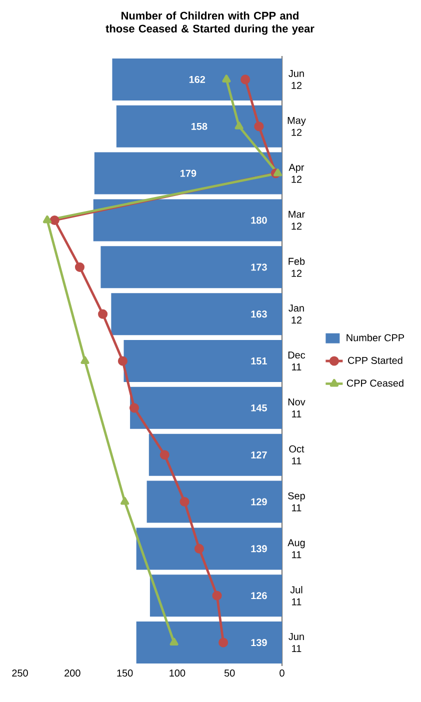  What do you see at coordinates (296, 314) in the screenshot?
I see `y-tick-label: Jan 12` at bounding box center [296, 314].